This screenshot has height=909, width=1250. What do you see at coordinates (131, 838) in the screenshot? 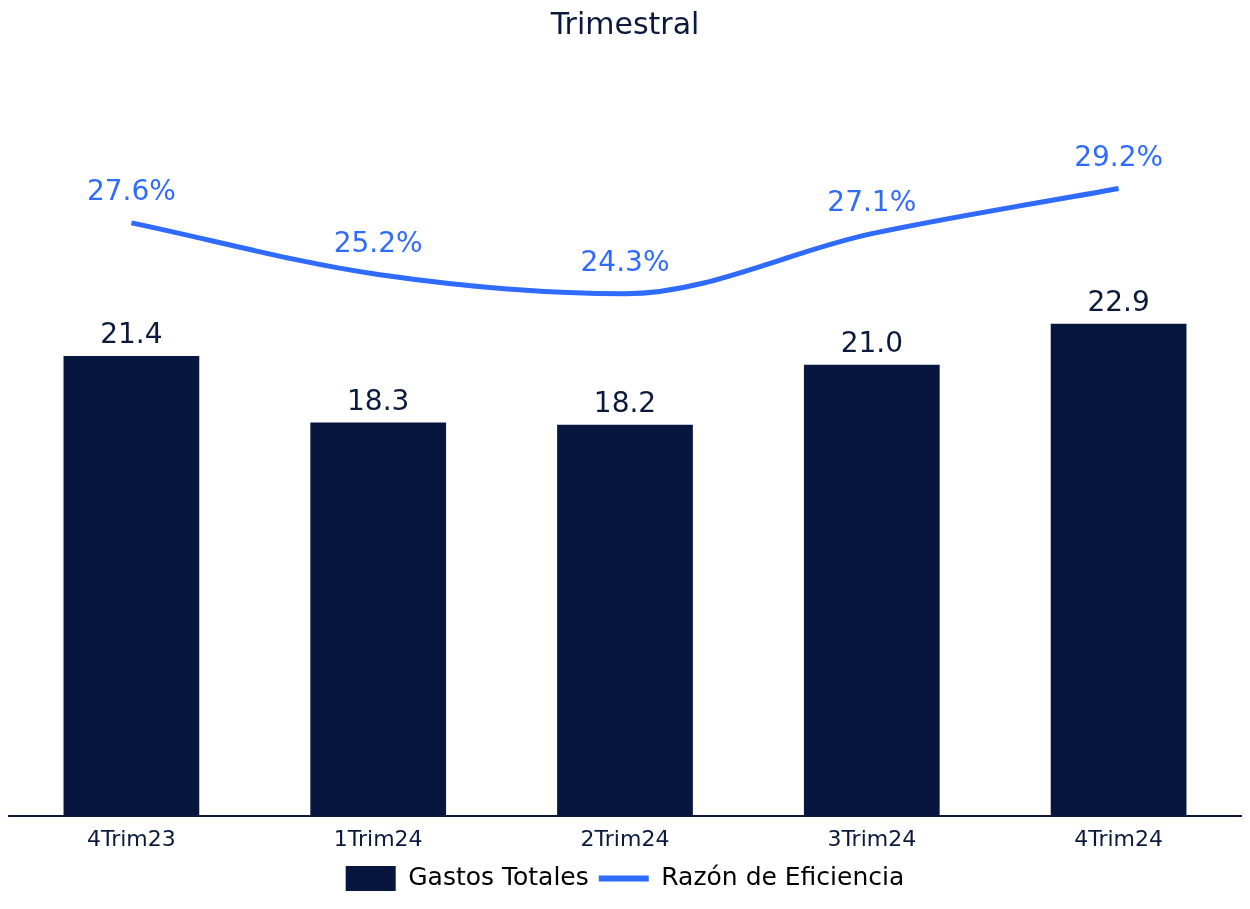
I see `x-tick-label: 4Trim23` at bounding box center [131, 838].